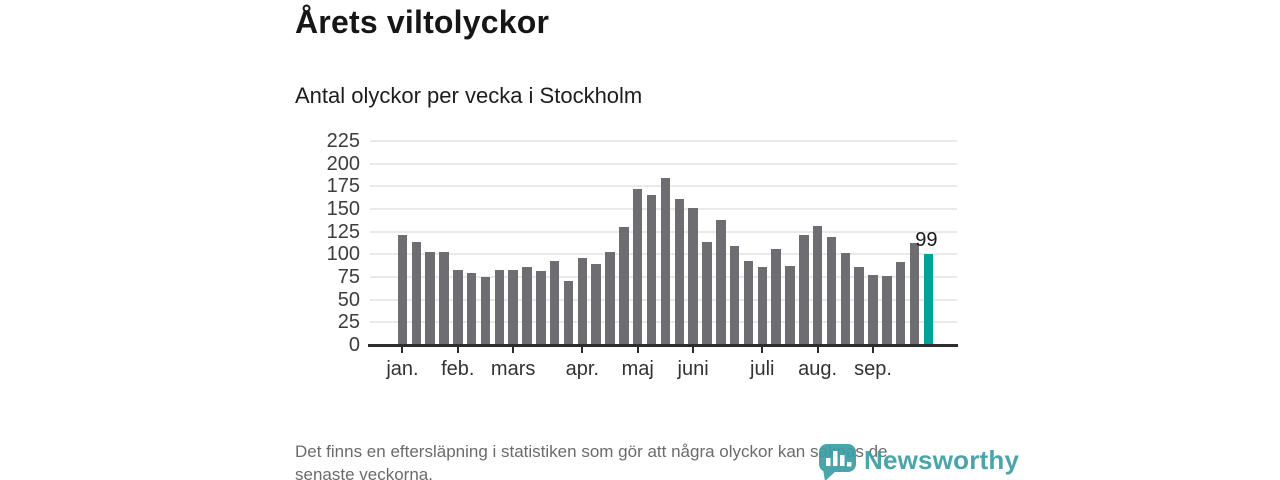 This screenshot has width=1280, height=480. What do you see at coordinates (343, 186) in the screenshot?
I see `y-axis-label-175: 175` at bounding box center [343, 186].